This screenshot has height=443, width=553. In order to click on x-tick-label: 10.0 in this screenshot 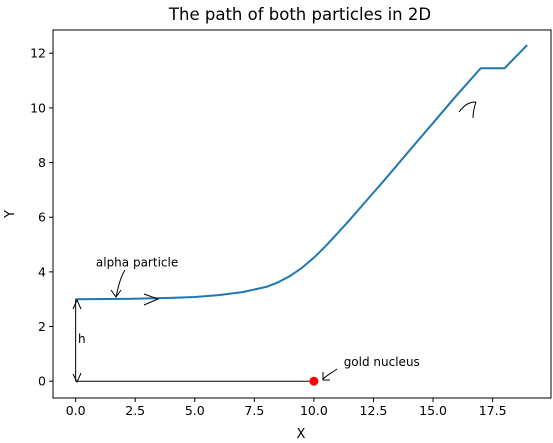, I will do `click(314, 410)`.